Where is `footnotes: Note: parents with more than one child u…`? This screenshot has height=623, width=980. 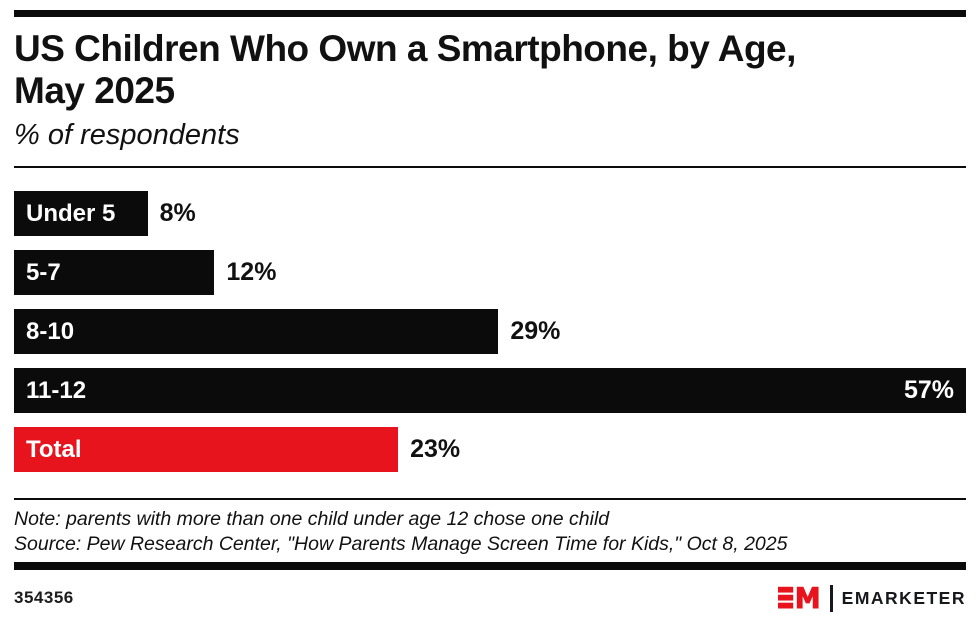 footnotes: Note: parents with more than one child u… is located at coordinates (490, 532).